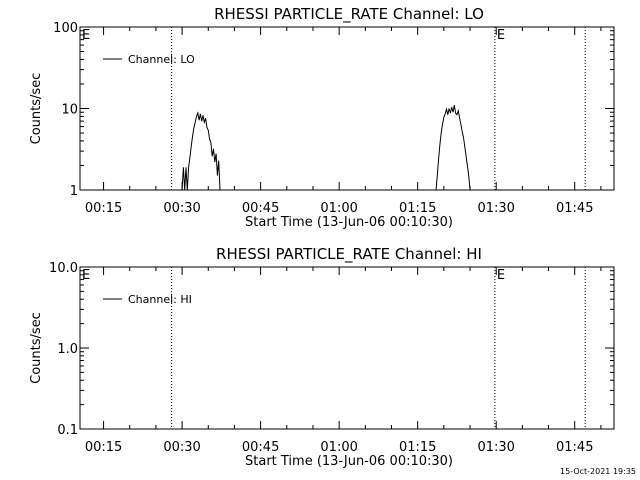 Image resolution: width=640 pixels, height=480 pixels. What do you see at coordinates (160, 299) in the screenshot?
I see `legend-label: Channel: HI` at bounding box center [160, 299].